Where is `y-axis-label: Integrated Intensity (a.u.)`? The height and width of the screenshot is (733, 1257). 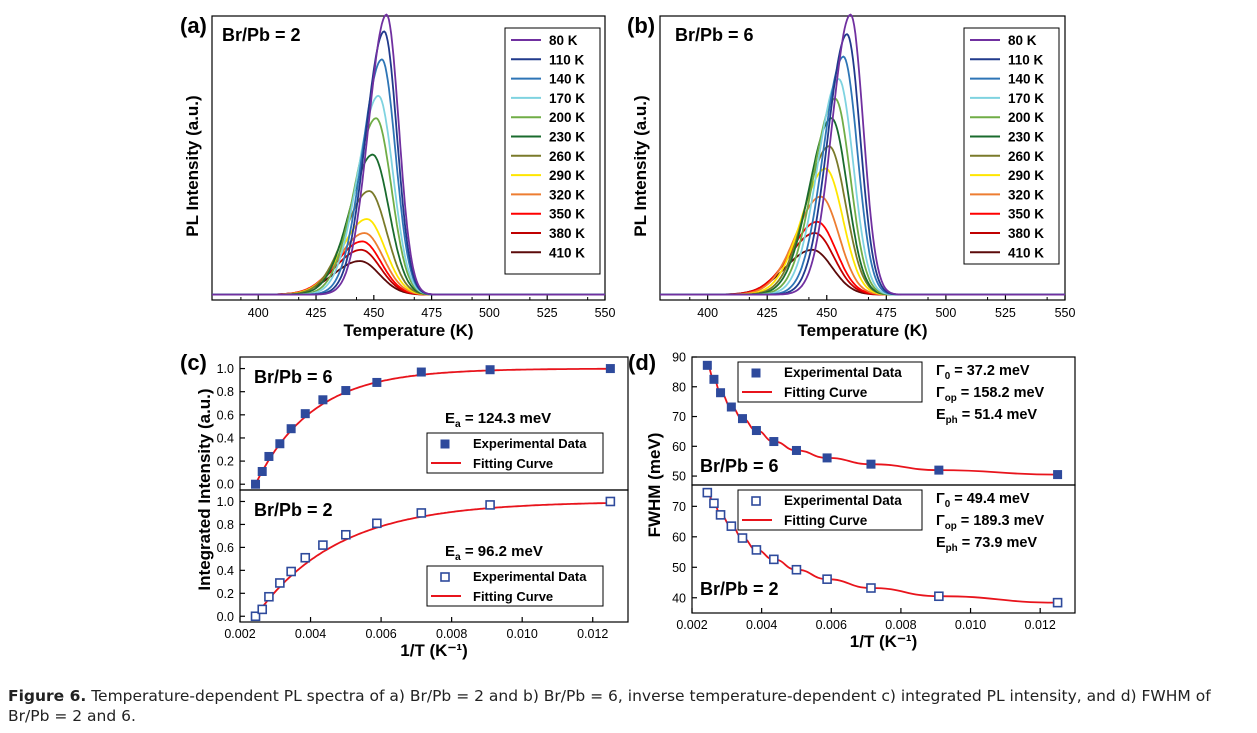
y-axis-label: Integrated Intensity (a.u.) is located at coordinates (204, 489).